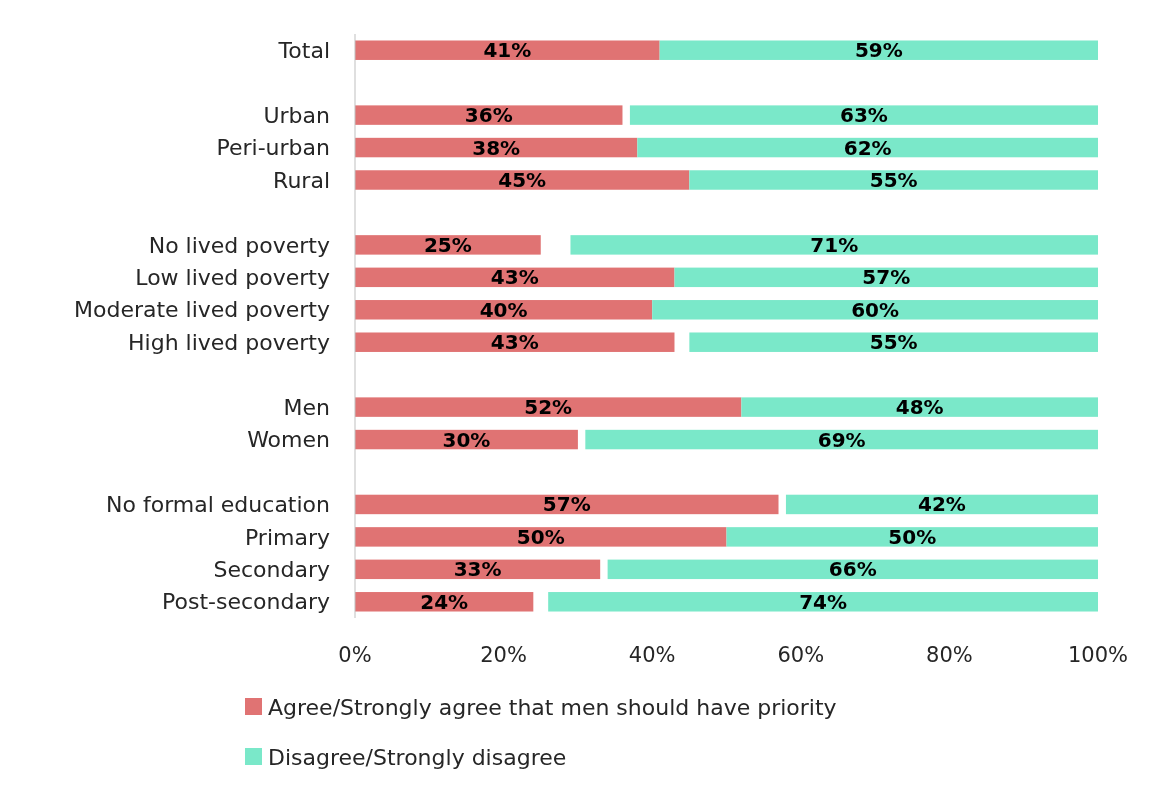 The image size is (1153, 787). I want to click on x-tick-label: 100%, so click(1098, 655).